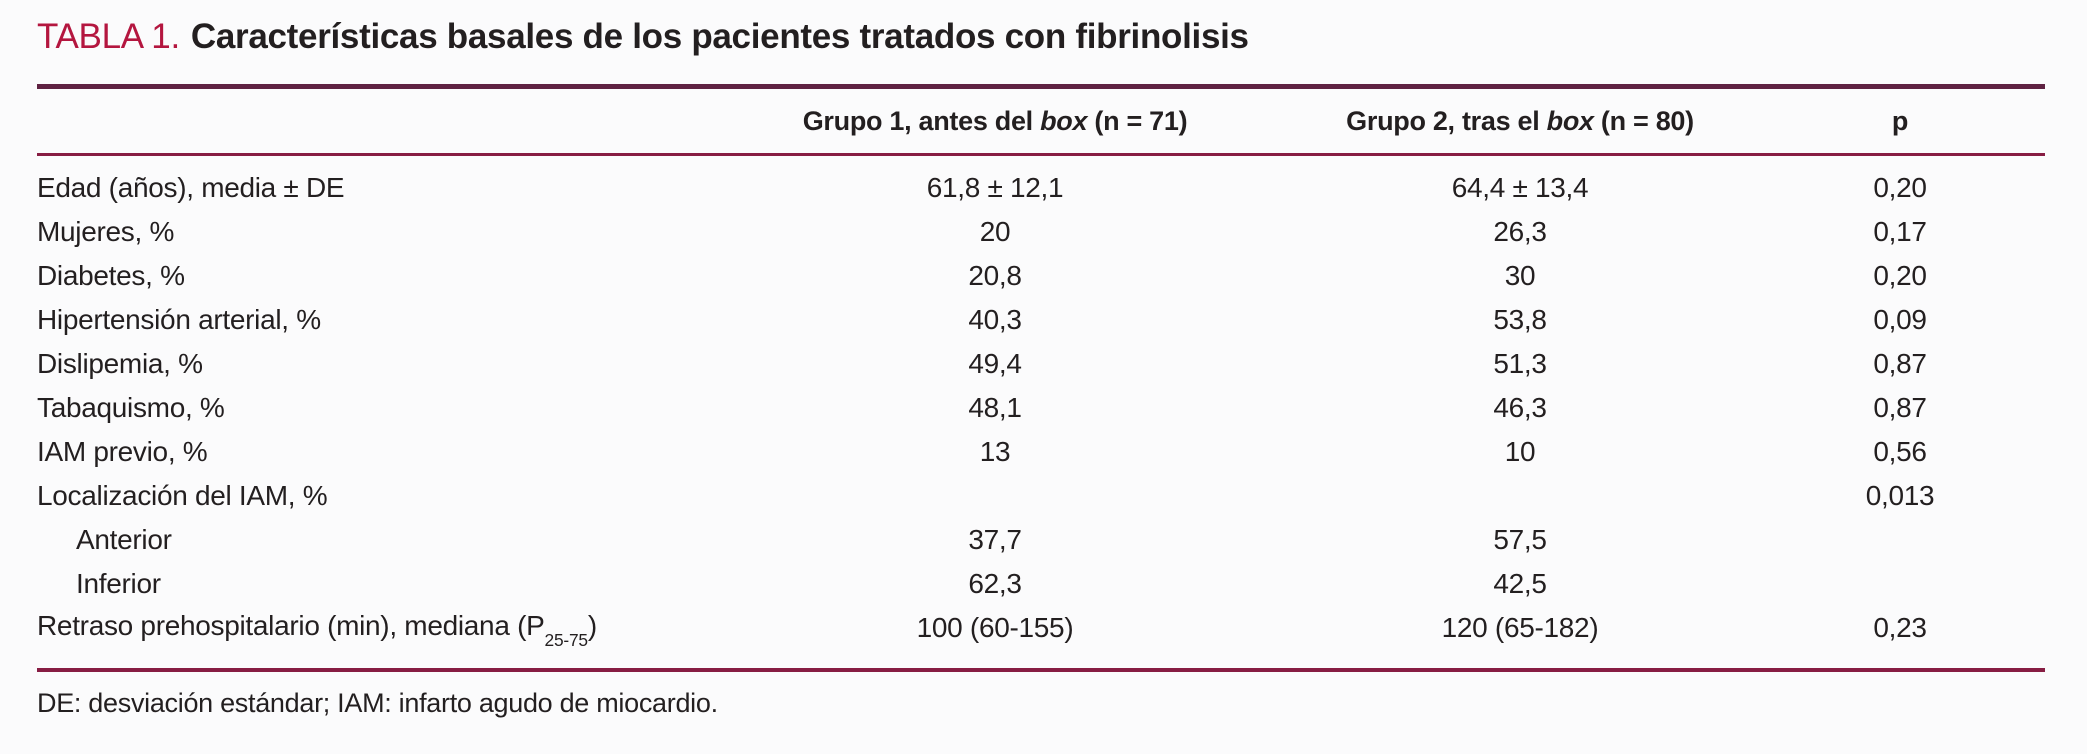 The image size is (2087, 754). What do you see at coordinates (1520, 319) in the screenshot?
I see `row-group2-value: 53,8` at bounding box center [1520, 319].